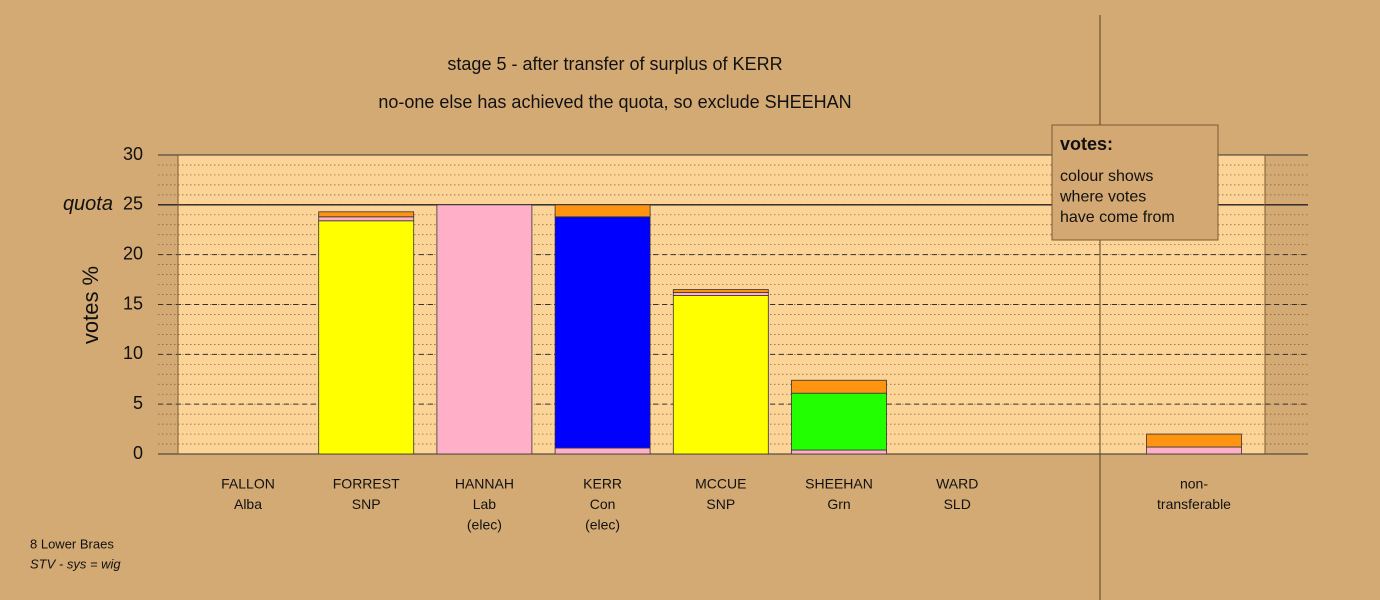 Image resolution: width=1380 pixels, height=600 pixels. What do you see at coordinates (602, 484) in the screenshot?
I see `x-tick-label: KERR` at bounding box center [602, 484].